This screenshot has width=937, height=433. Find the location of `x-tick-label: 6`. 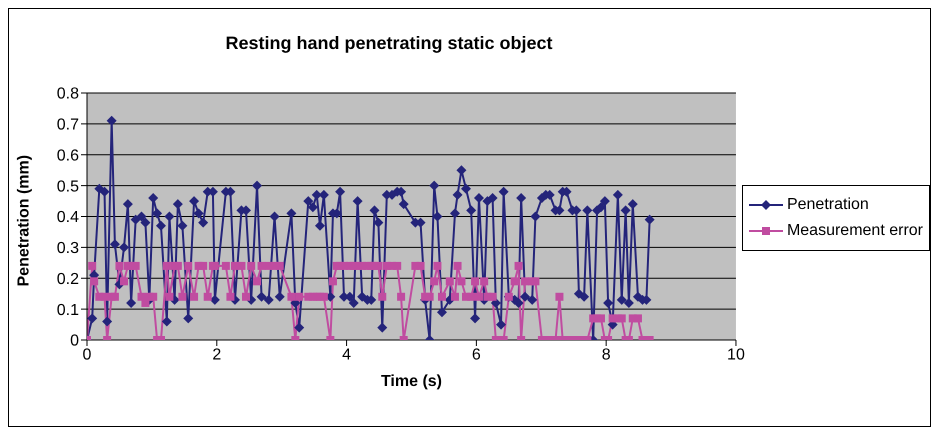

x-tick-label: 6 is located at coordinates (476, 355).